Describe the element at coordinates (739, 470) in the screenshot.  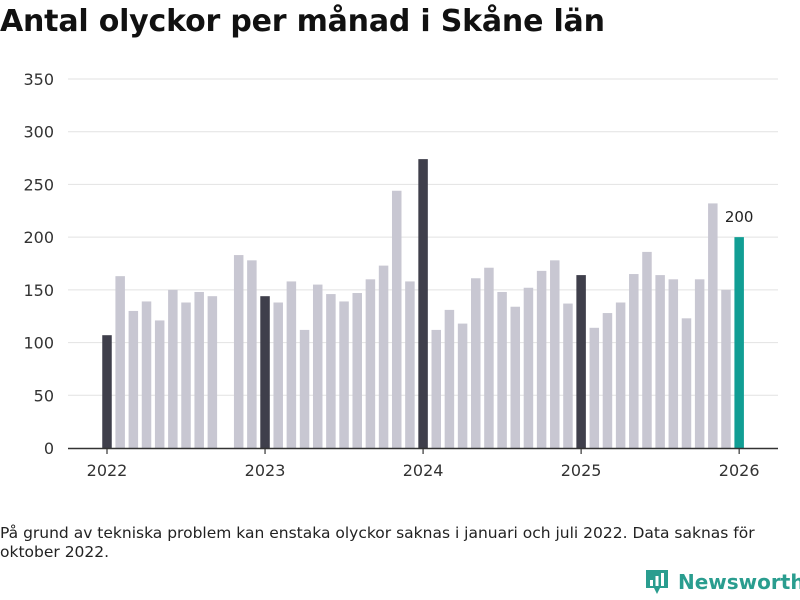
I see `x-tick-label: 2026` at that location.